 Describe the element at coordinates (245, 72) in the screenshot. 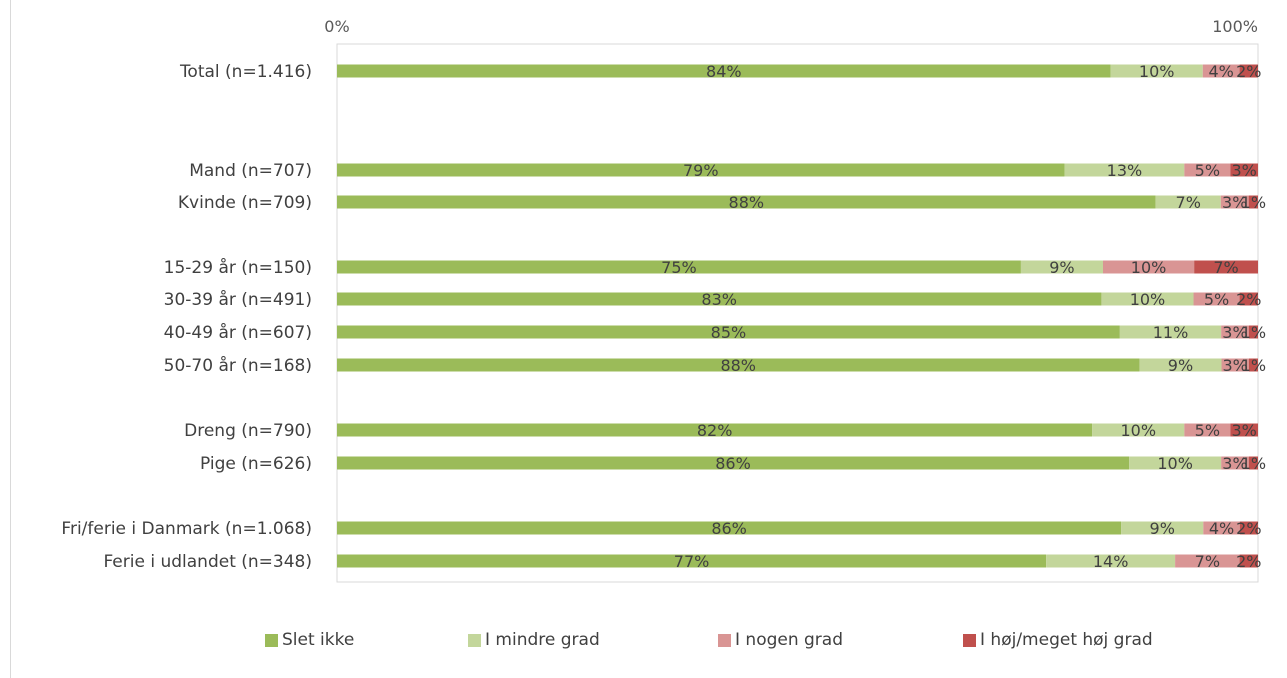

I see `category-label-total-n-1-416: Total (n=1.416)` at that location.